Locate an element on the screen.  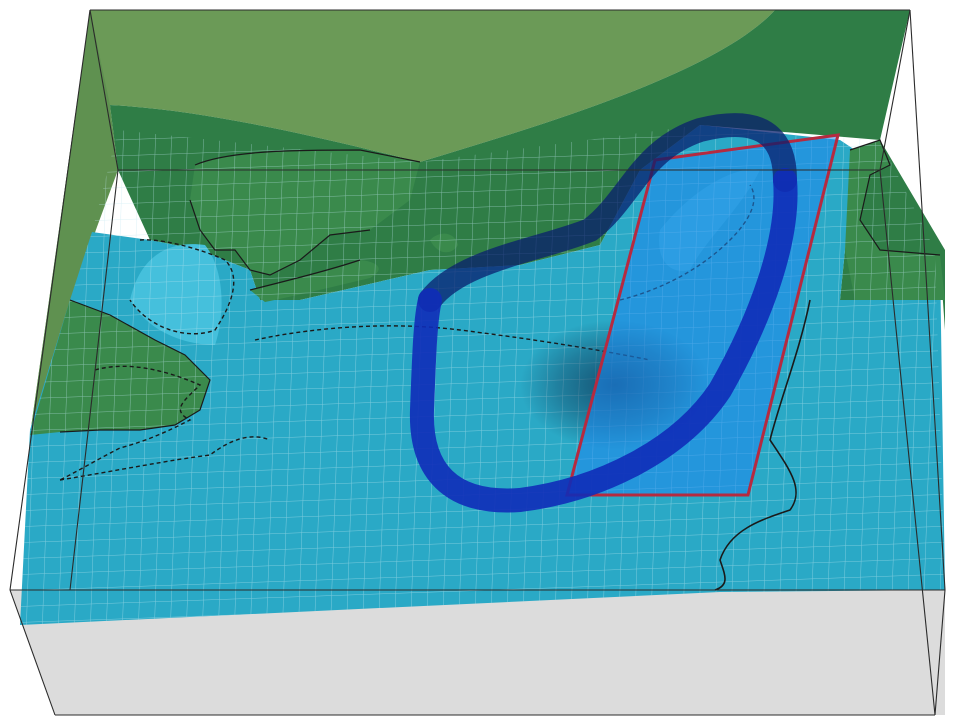
contour-west is located at coordinates (130, 423).